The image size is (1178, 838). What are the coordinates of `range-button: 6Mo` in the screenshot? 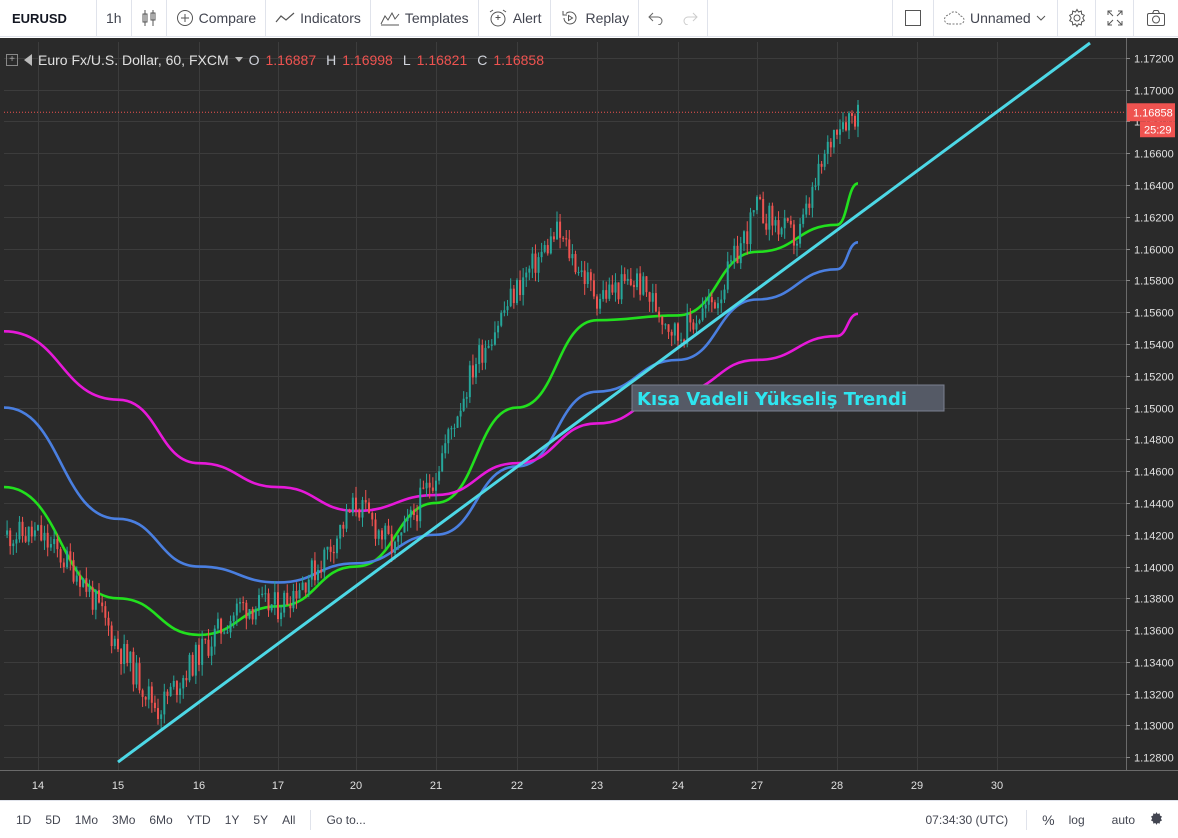 It's located at (161, 819).